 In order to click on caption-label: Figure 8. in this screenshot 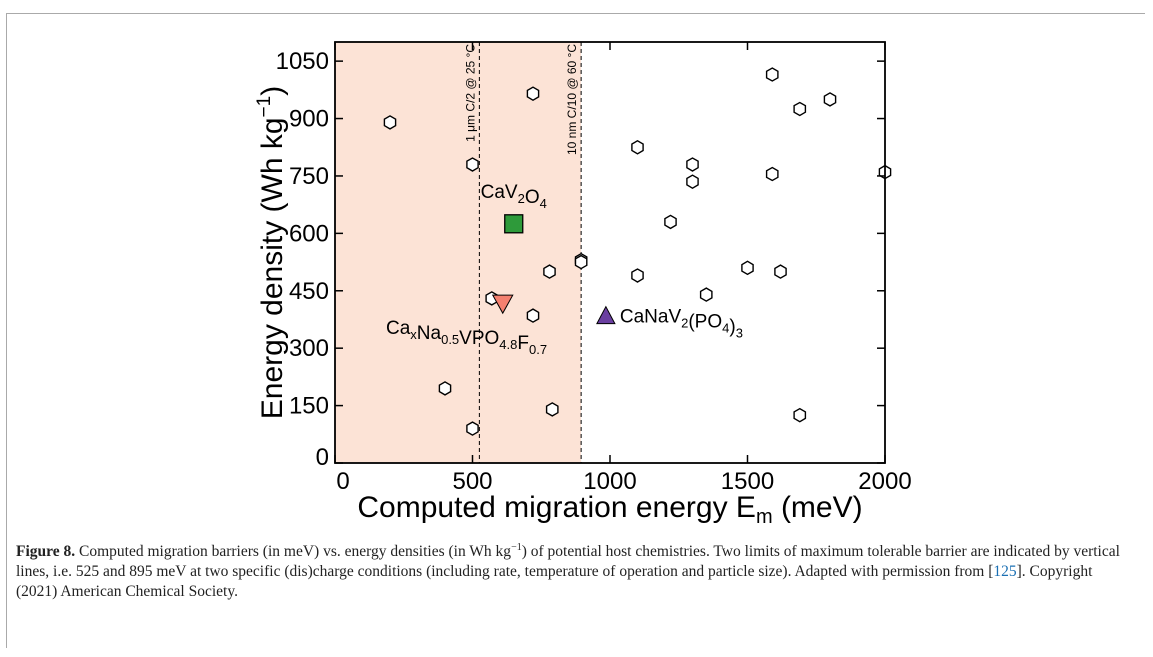, I will do `click(46, 552)`.